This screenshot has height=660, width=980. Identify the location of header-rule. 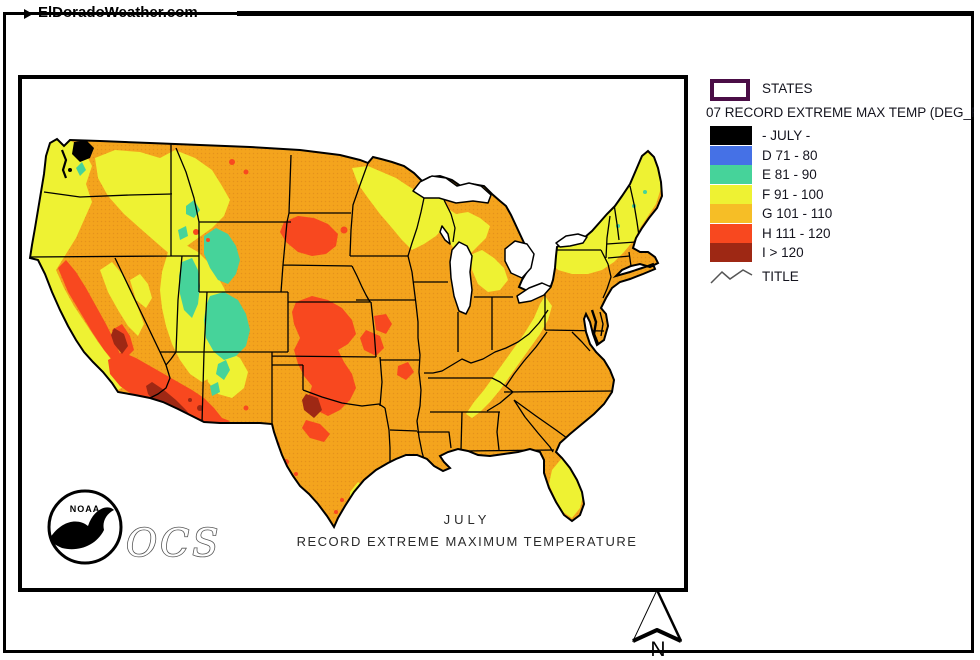
(605, 13).